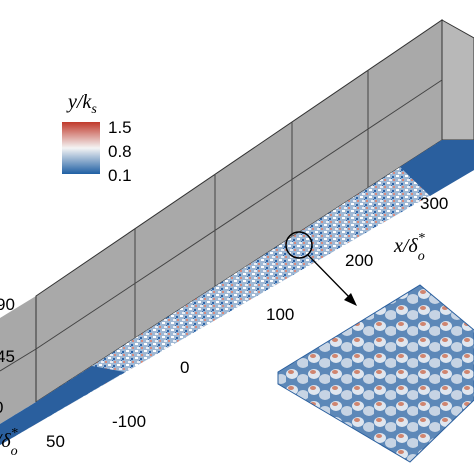 The width and height of the screenshot is (474, 474). Describe the element at coordinates (184, 367) in the screenshot. I see `x-tick-label: 0` at that location.